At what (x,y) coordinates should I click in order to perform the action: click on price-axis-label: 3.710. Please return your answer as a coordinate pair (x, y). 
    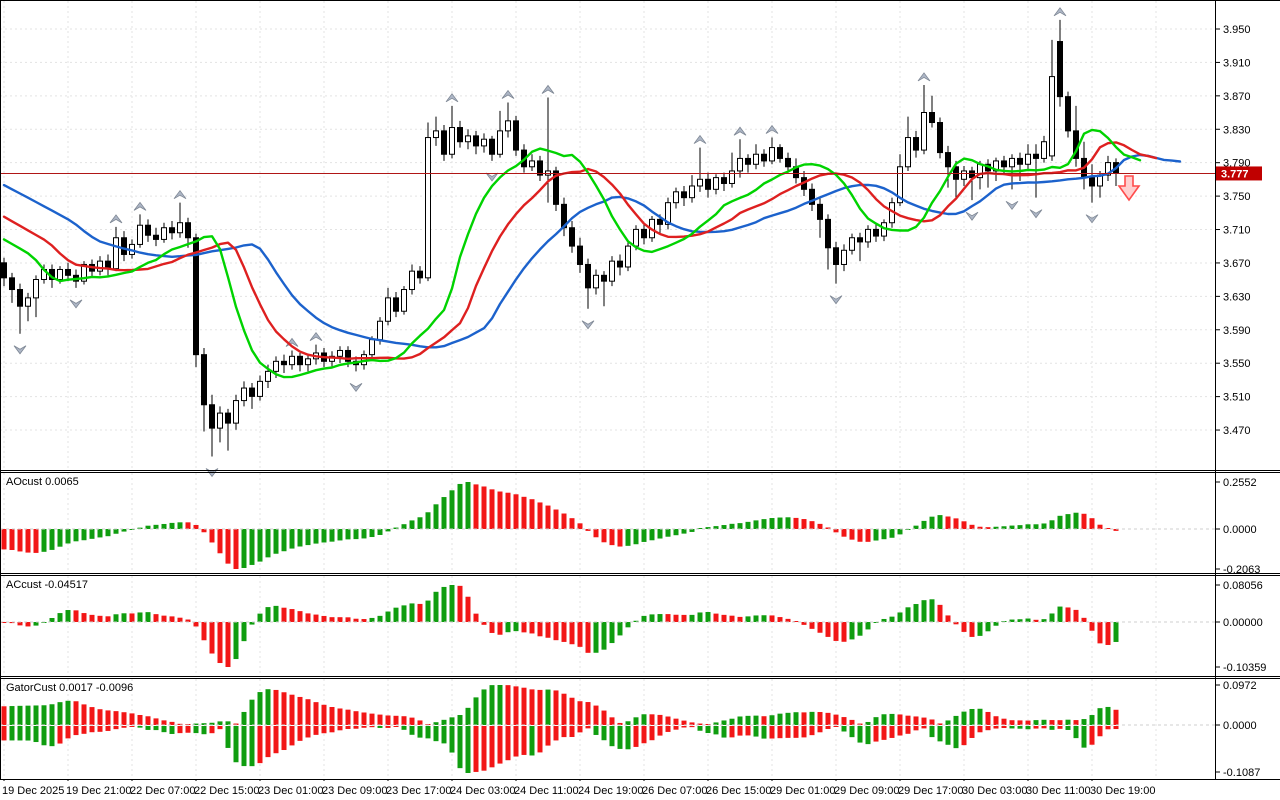
    Looking at the image, I should click on (1237, 231).